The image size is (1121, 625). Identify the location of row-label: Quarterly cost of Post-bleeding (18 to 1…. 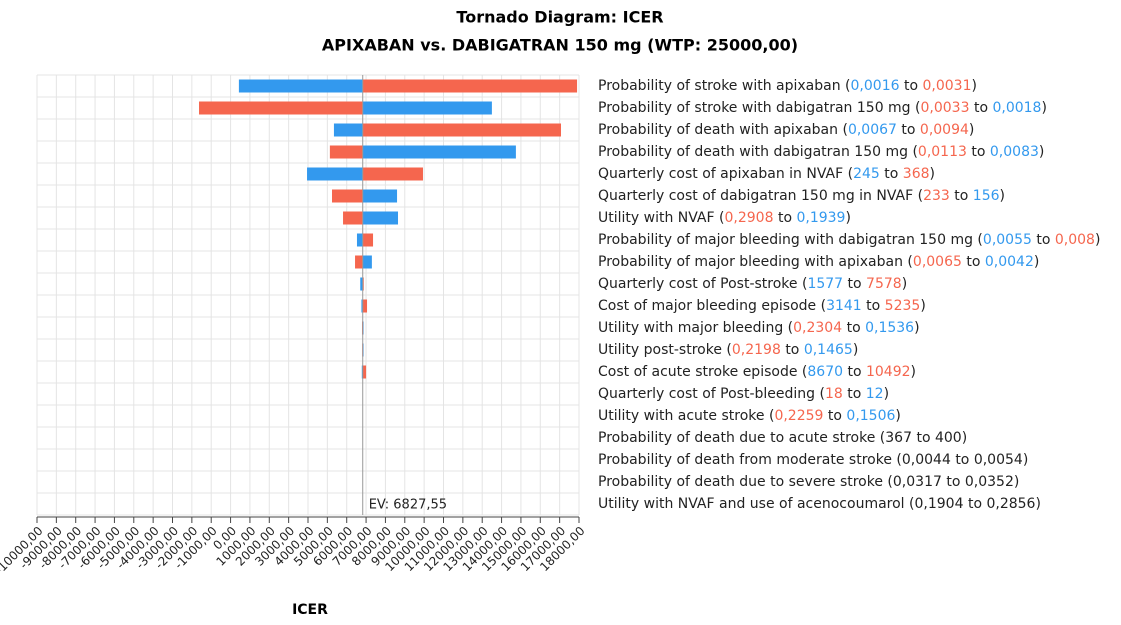
(743, 394).